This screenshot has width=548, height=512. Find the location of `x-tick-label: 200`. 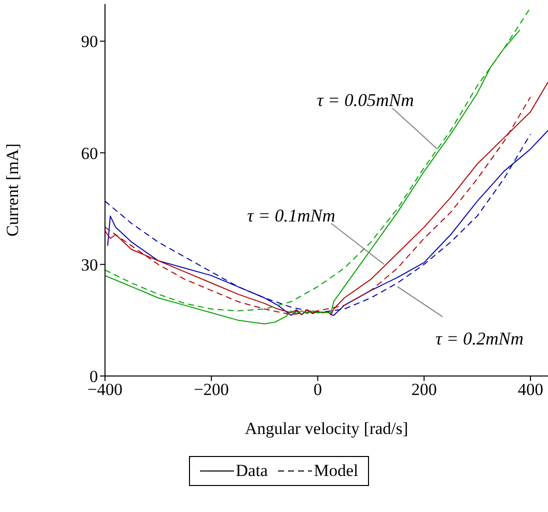

x-tick-label: 200 is located at coordinates (424, 390).